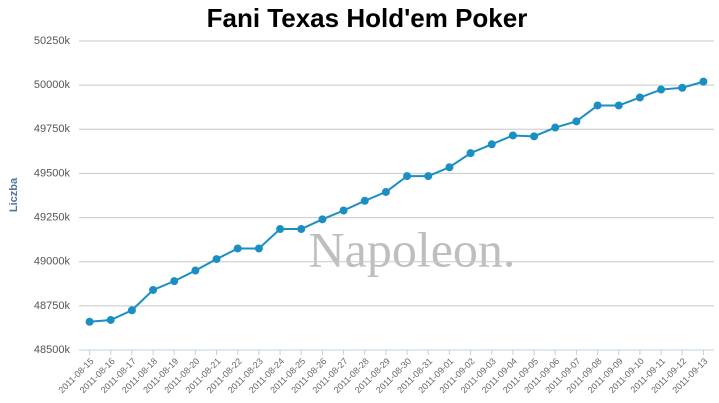 The width and height of the screenshot is (719, 403). What do you see at coordinates (52, 262) in the screenshot?
I see `y-tick-label: 49000k` at bounding box center [52, 262].